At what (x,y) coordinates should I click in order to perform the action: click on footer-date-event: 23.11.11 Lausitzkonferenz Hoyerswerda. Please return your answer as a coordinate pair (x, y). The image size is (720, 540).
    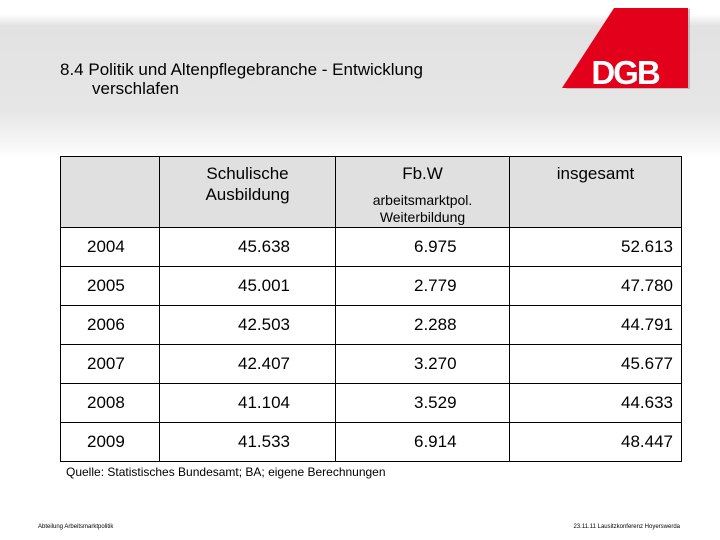
    Looking at the image, I should click on (626, 527).